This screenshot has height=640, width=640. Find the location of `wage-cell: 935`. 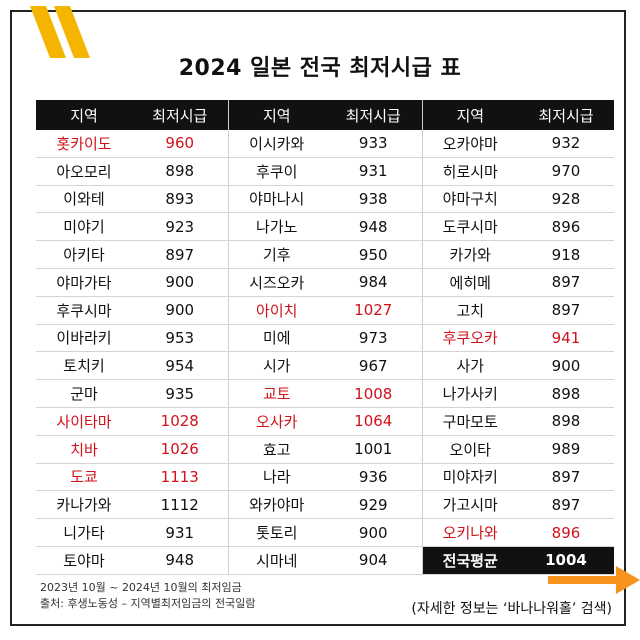

wage-cell: 935 is located at coordinates (180, 393).